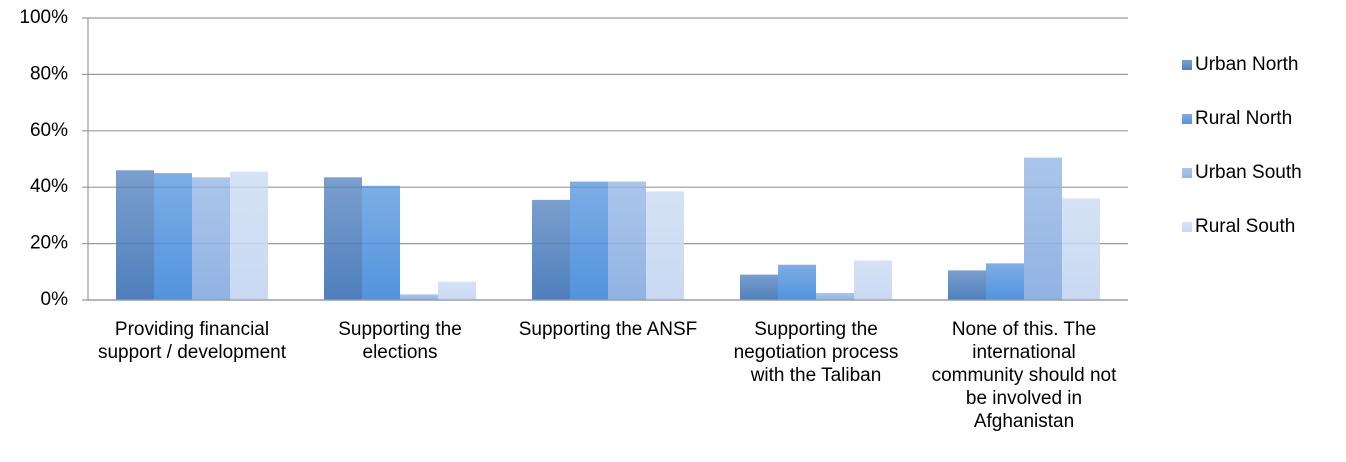 The image size is (1346, 462). Describe the element at coordinates (49, 73) in the screenshot. I see `y-tick-label: 80%` at that location.